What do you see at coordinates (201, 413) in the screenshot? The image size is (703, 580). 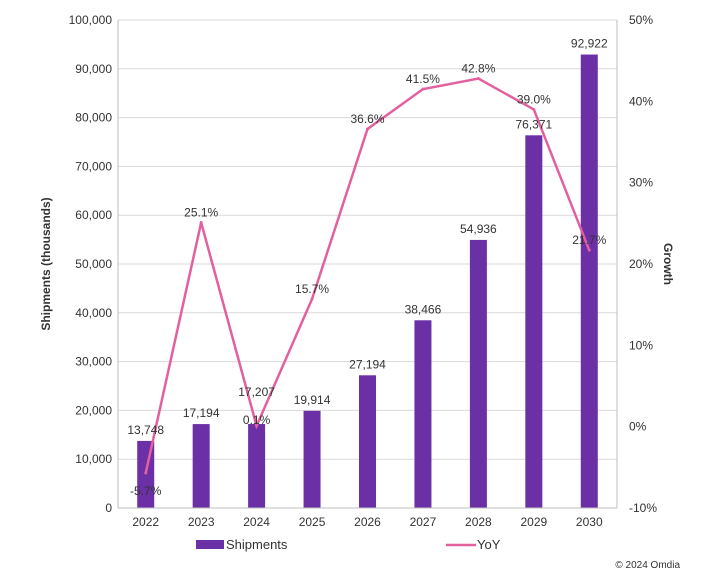 I see `bar-data-label: 17,194` at bounding box center [201, 413].